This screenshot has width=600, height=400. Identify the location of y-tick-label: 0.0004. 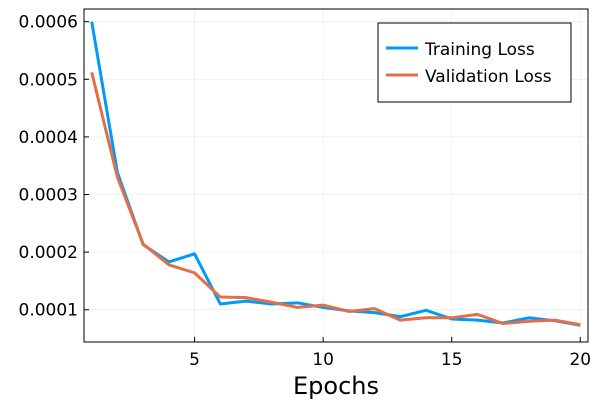
(48, 138).